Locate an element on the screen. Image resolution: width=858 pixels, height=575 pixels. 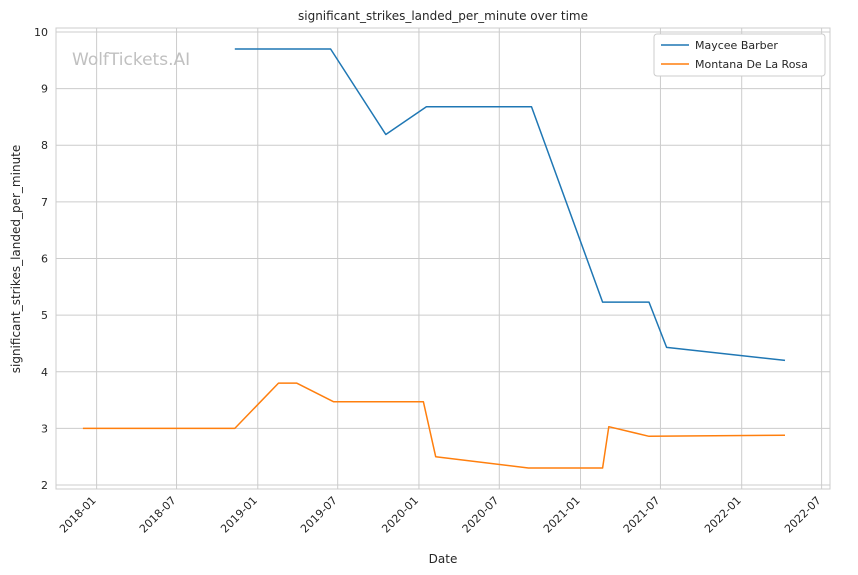
y-axis-ticks: 2 3 4 5 6 7 8 9 10 is located at coordinates (41, 259).